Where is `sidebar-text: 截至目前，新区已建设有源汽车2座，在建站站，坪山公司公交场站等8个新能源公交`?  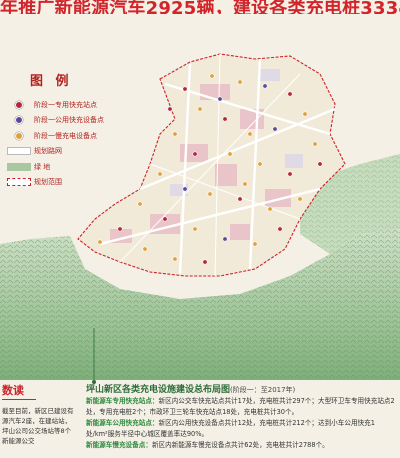
sidebar-text: 截至目前，新区已建设有源汽车2座，在建站站，坪山公司公交场站等8个新能源公交 is located at coordinates (38, 426).